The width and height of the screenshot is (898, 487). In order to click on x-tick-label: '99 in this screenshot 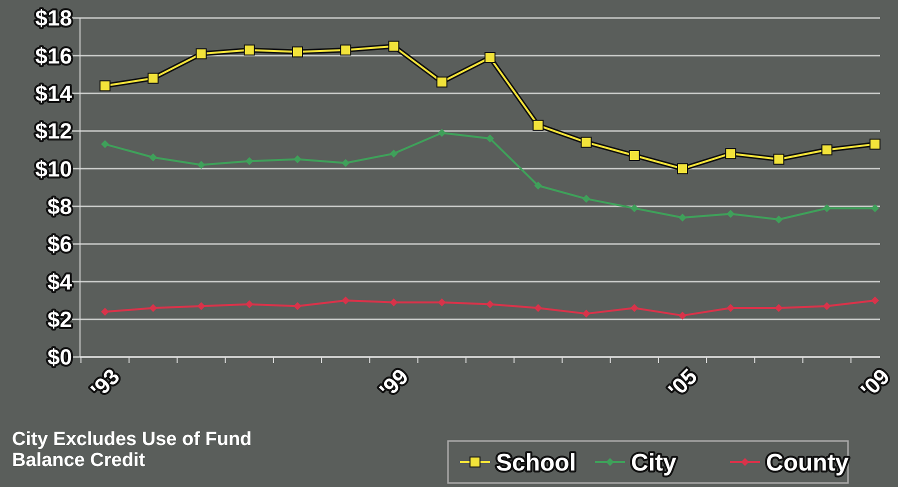, I will do `click(394, 383)`.